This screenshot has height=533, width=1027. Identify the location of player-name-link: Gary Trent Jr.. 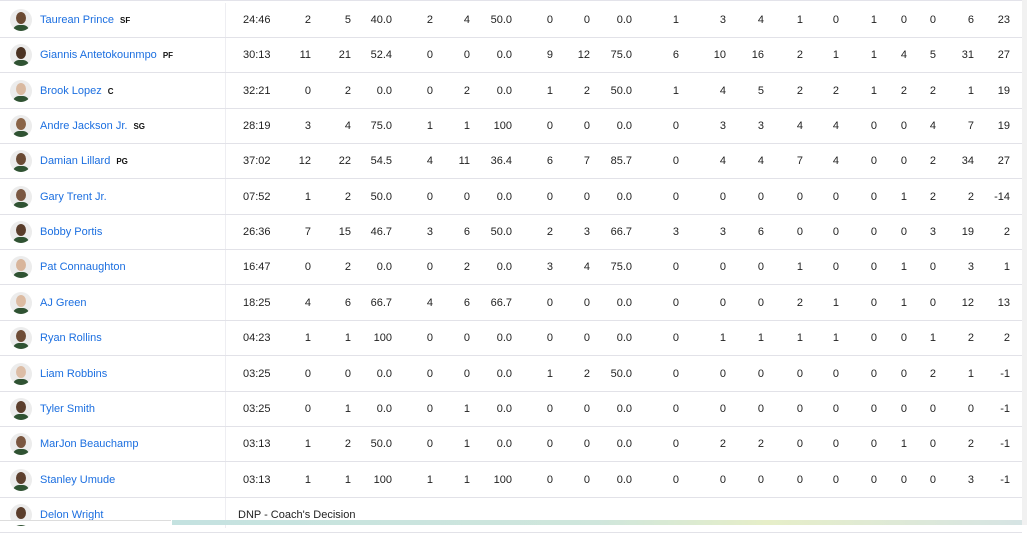
(73, 197).